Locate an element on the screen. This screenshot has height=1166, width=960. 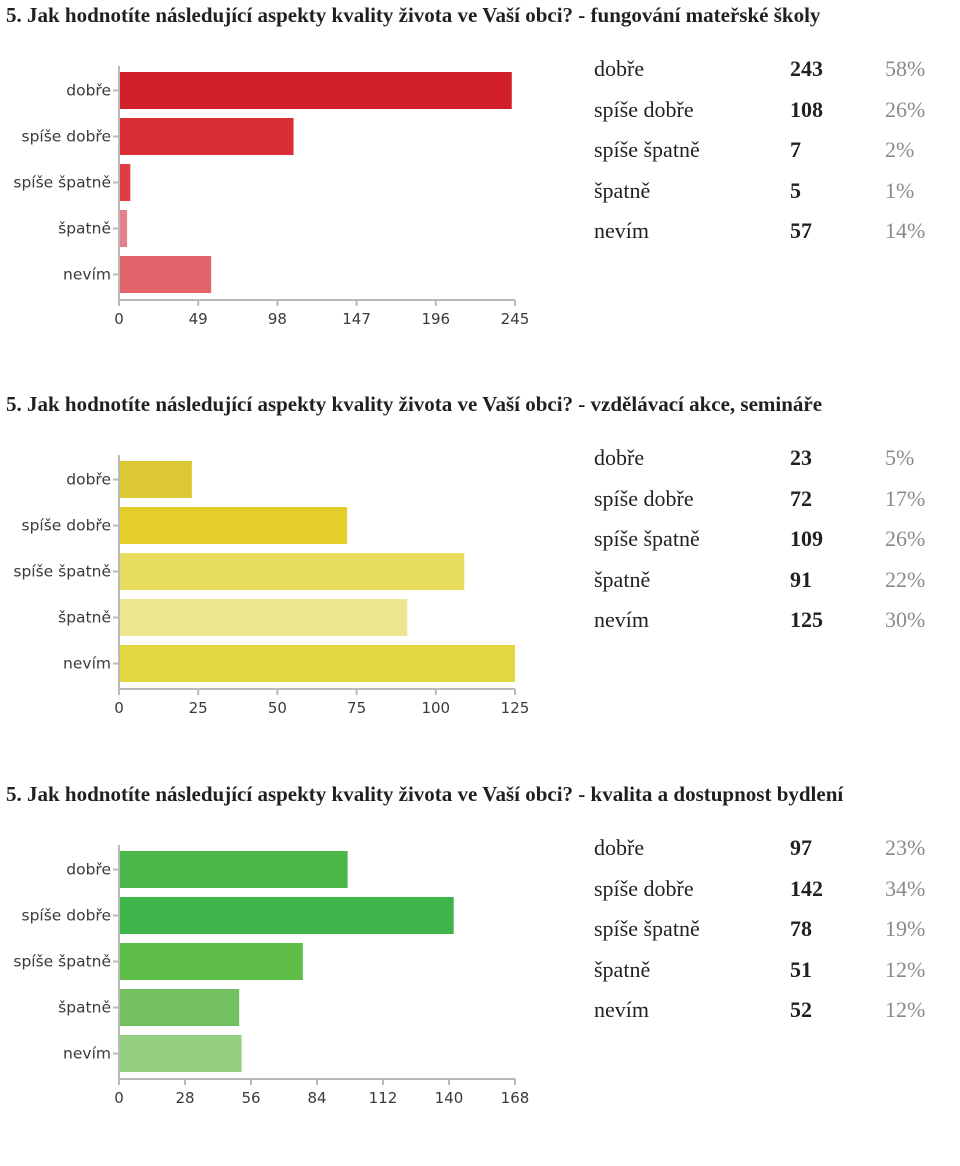
summary-row: spíše špatně 78 19% is located at coordinates (774, 934).